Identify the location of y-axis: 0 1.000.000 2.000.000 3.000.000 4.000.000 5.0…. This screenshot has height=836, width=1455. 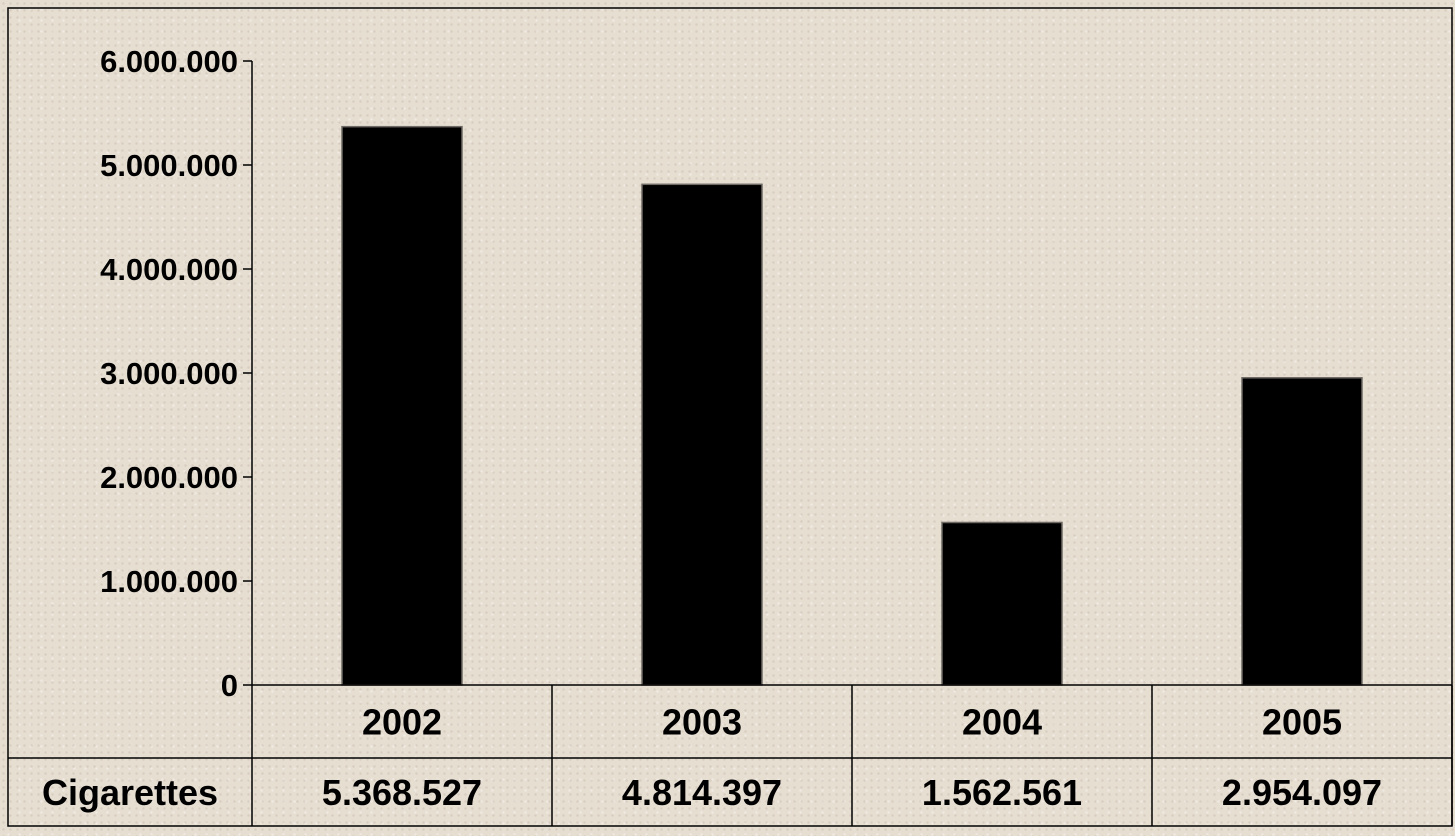
(176, 373).